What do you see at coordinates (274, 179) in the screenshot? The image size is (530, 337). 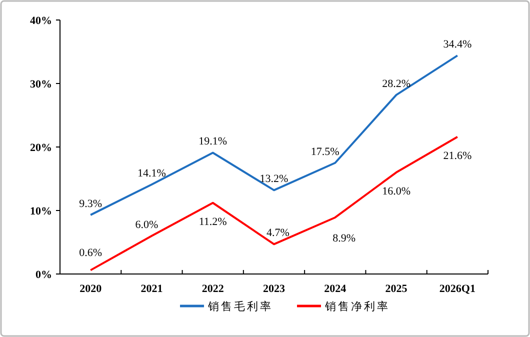 I see `data-label: 13.2%` at bounding box center [274, 179].